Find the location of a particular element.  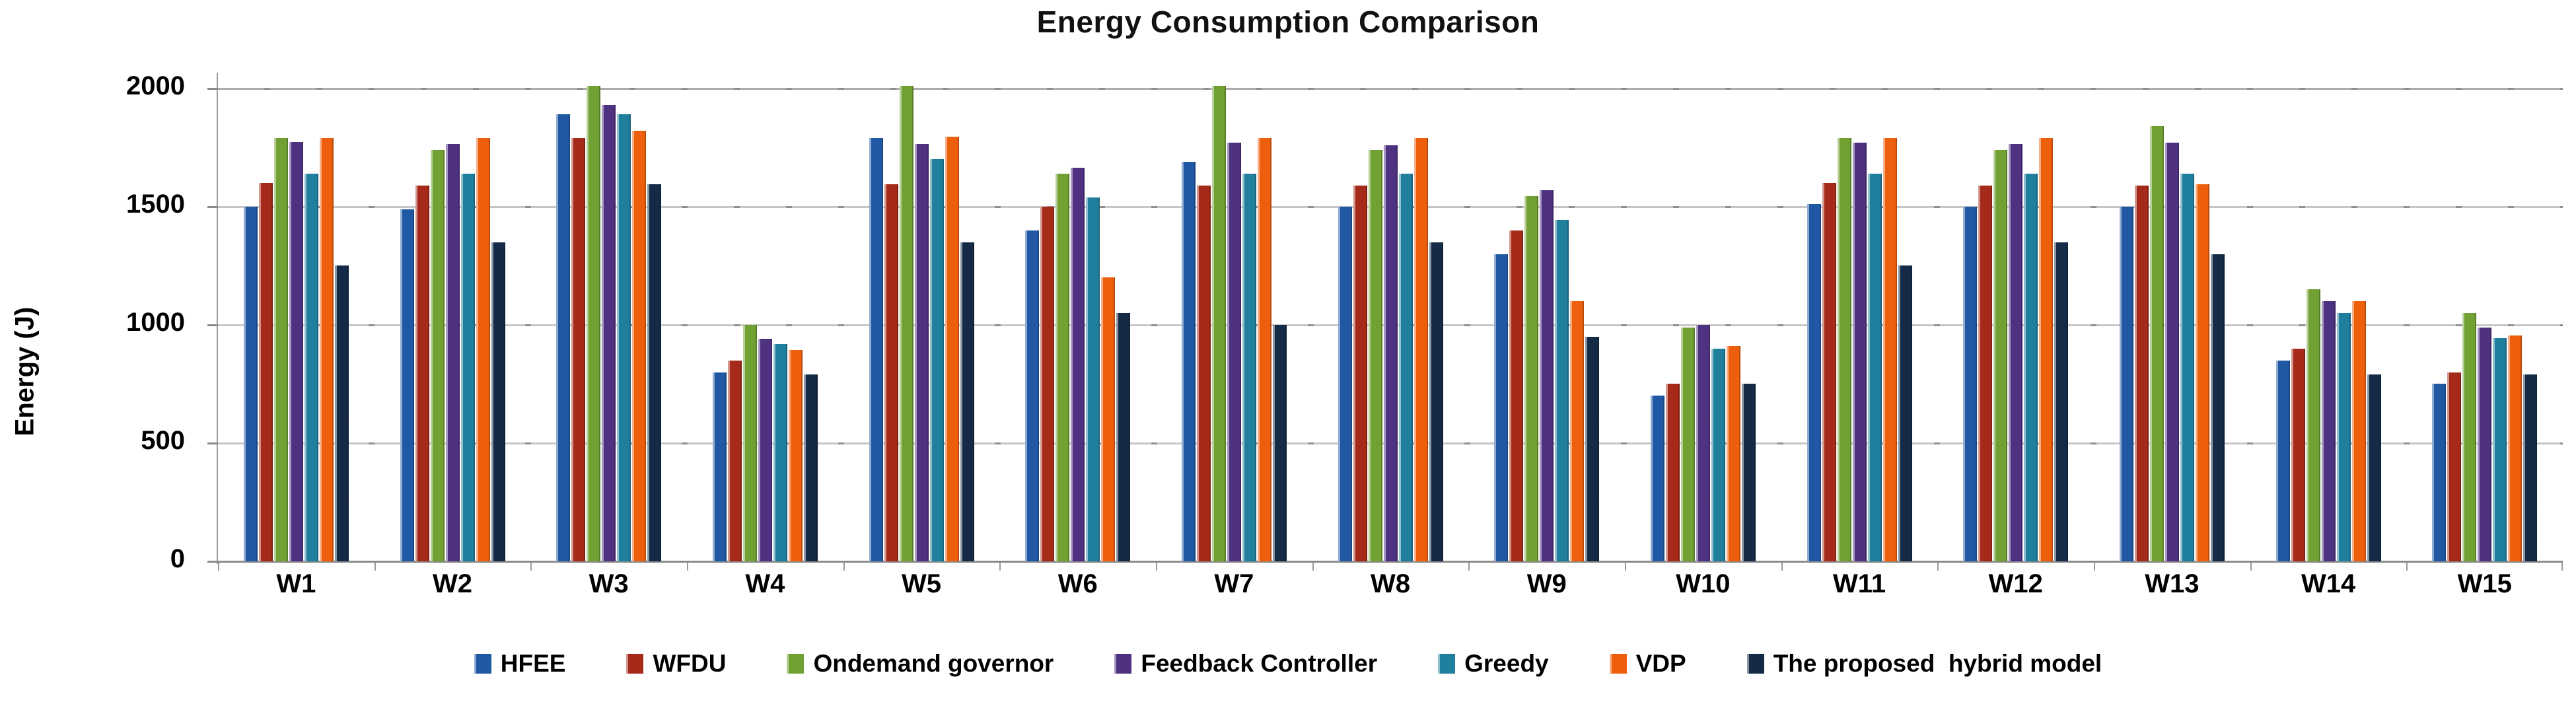

bar-W1-wfdu is located at coordinates (265, 372).